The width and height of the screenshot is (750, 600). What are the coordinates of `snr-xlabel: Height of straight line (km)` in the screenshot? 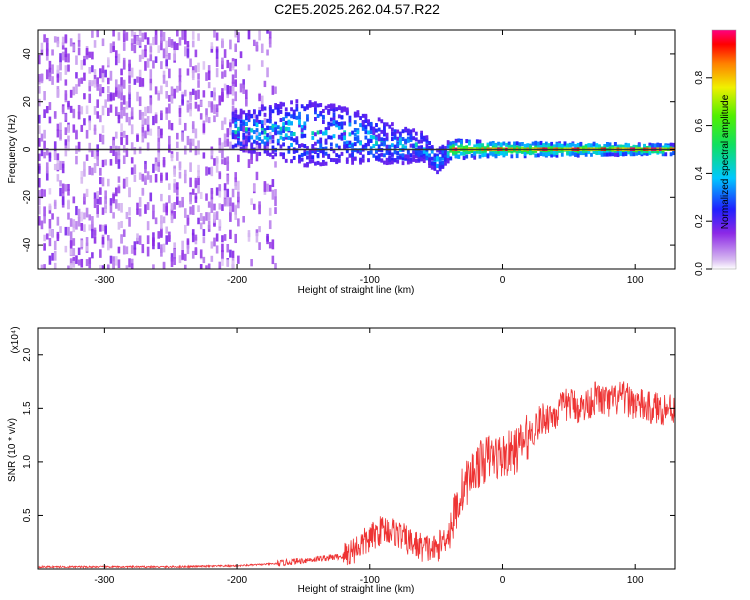 It's located at (356, 589).